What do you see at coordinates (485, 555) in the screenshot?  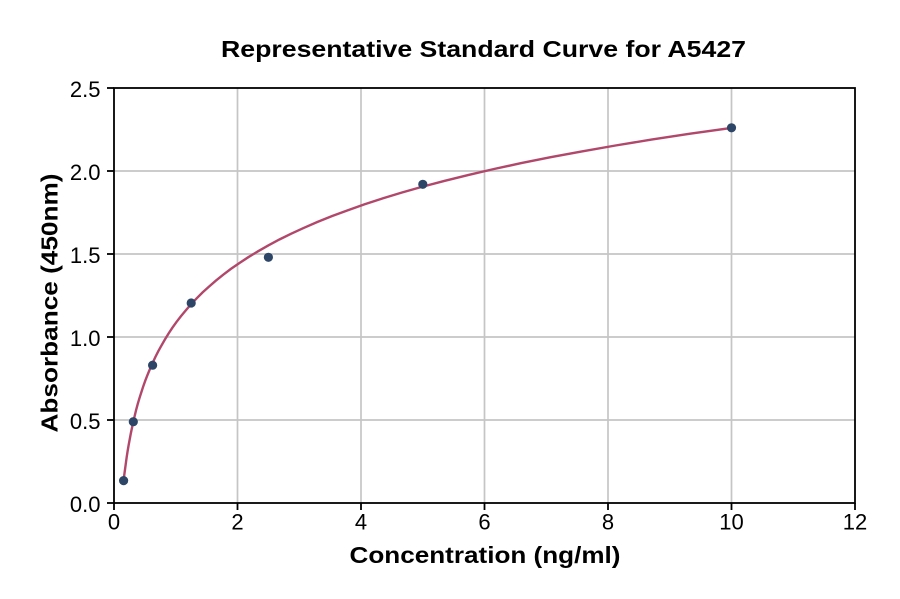 I see `svg-text: Concentration (ng/ml)` at bounding box center [485, 555].